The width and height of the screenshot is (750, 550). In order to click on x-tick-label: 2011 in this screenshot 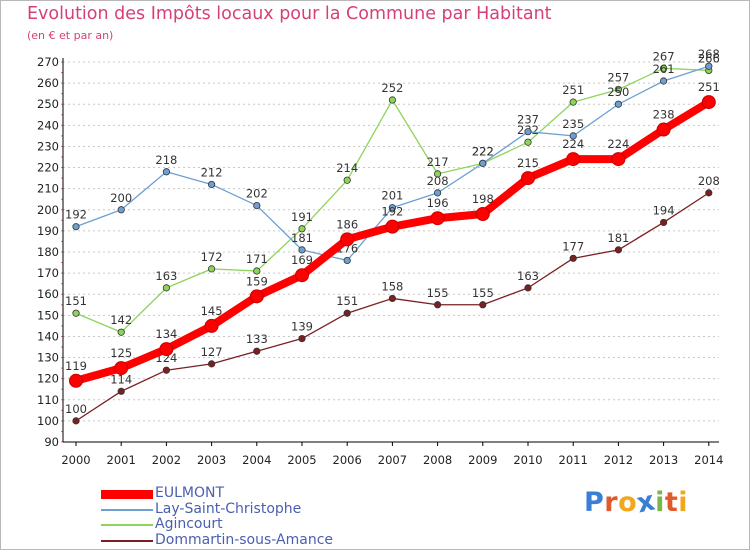, I will do `click(573, 460)`.